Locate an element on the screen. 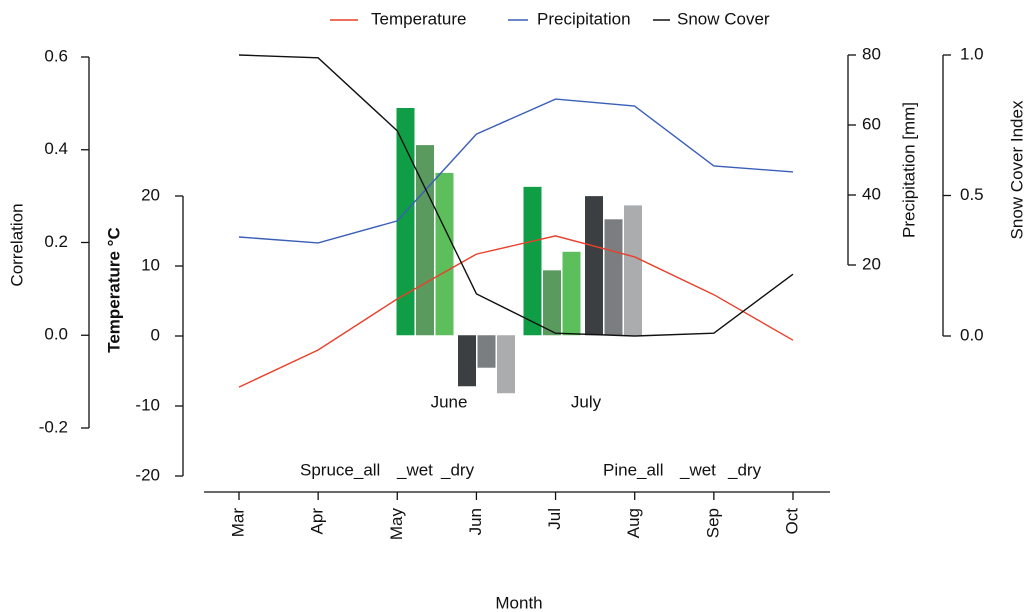  y3-axis-label: Snow Cover Index is located at coordinates (1016, 169).